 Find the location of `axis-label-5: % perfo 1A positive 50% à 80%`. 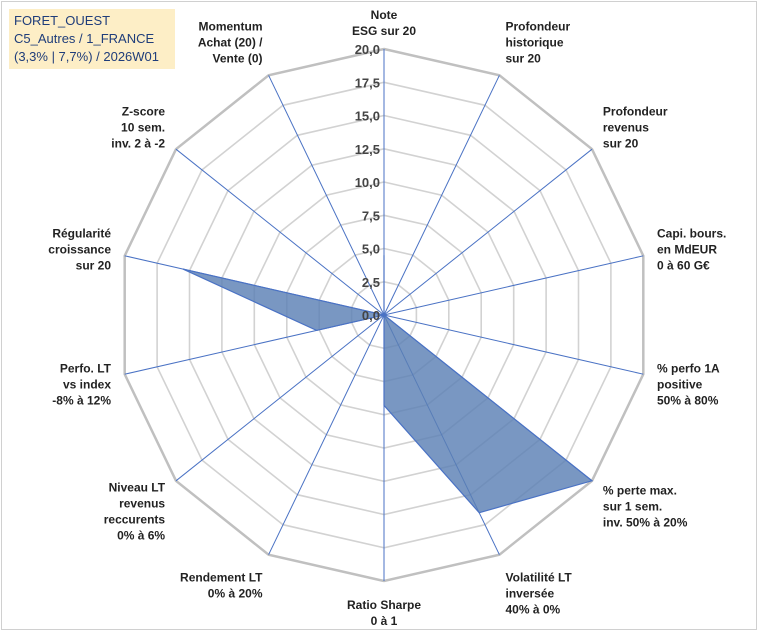

axis-label-5: % perfo 1A positive 50% à 80% is located at coordinates (688, 385).